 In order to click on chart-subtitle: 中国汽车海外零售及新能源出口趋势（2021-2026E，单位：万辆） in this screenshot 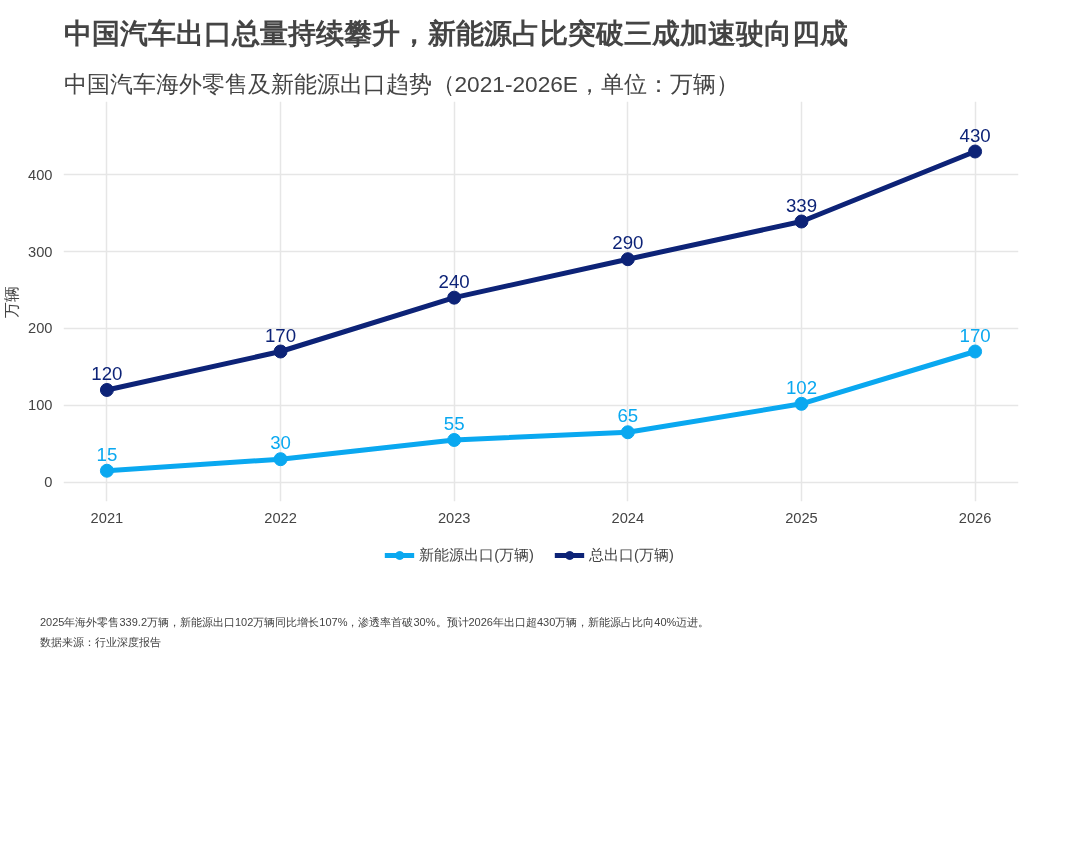, I will do `click(401, 83)`.